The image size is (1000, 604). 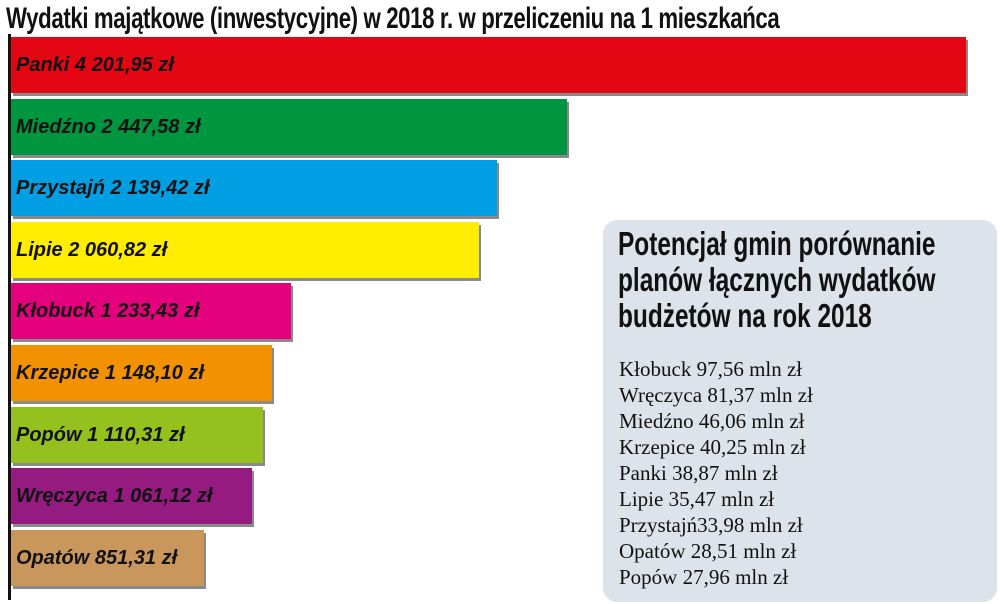 What do you see at coordinates (711, 525) in the screenshot?
I see `budget-list-item: Przystajń33,98 mln zł` at bounding box center [711, 525].